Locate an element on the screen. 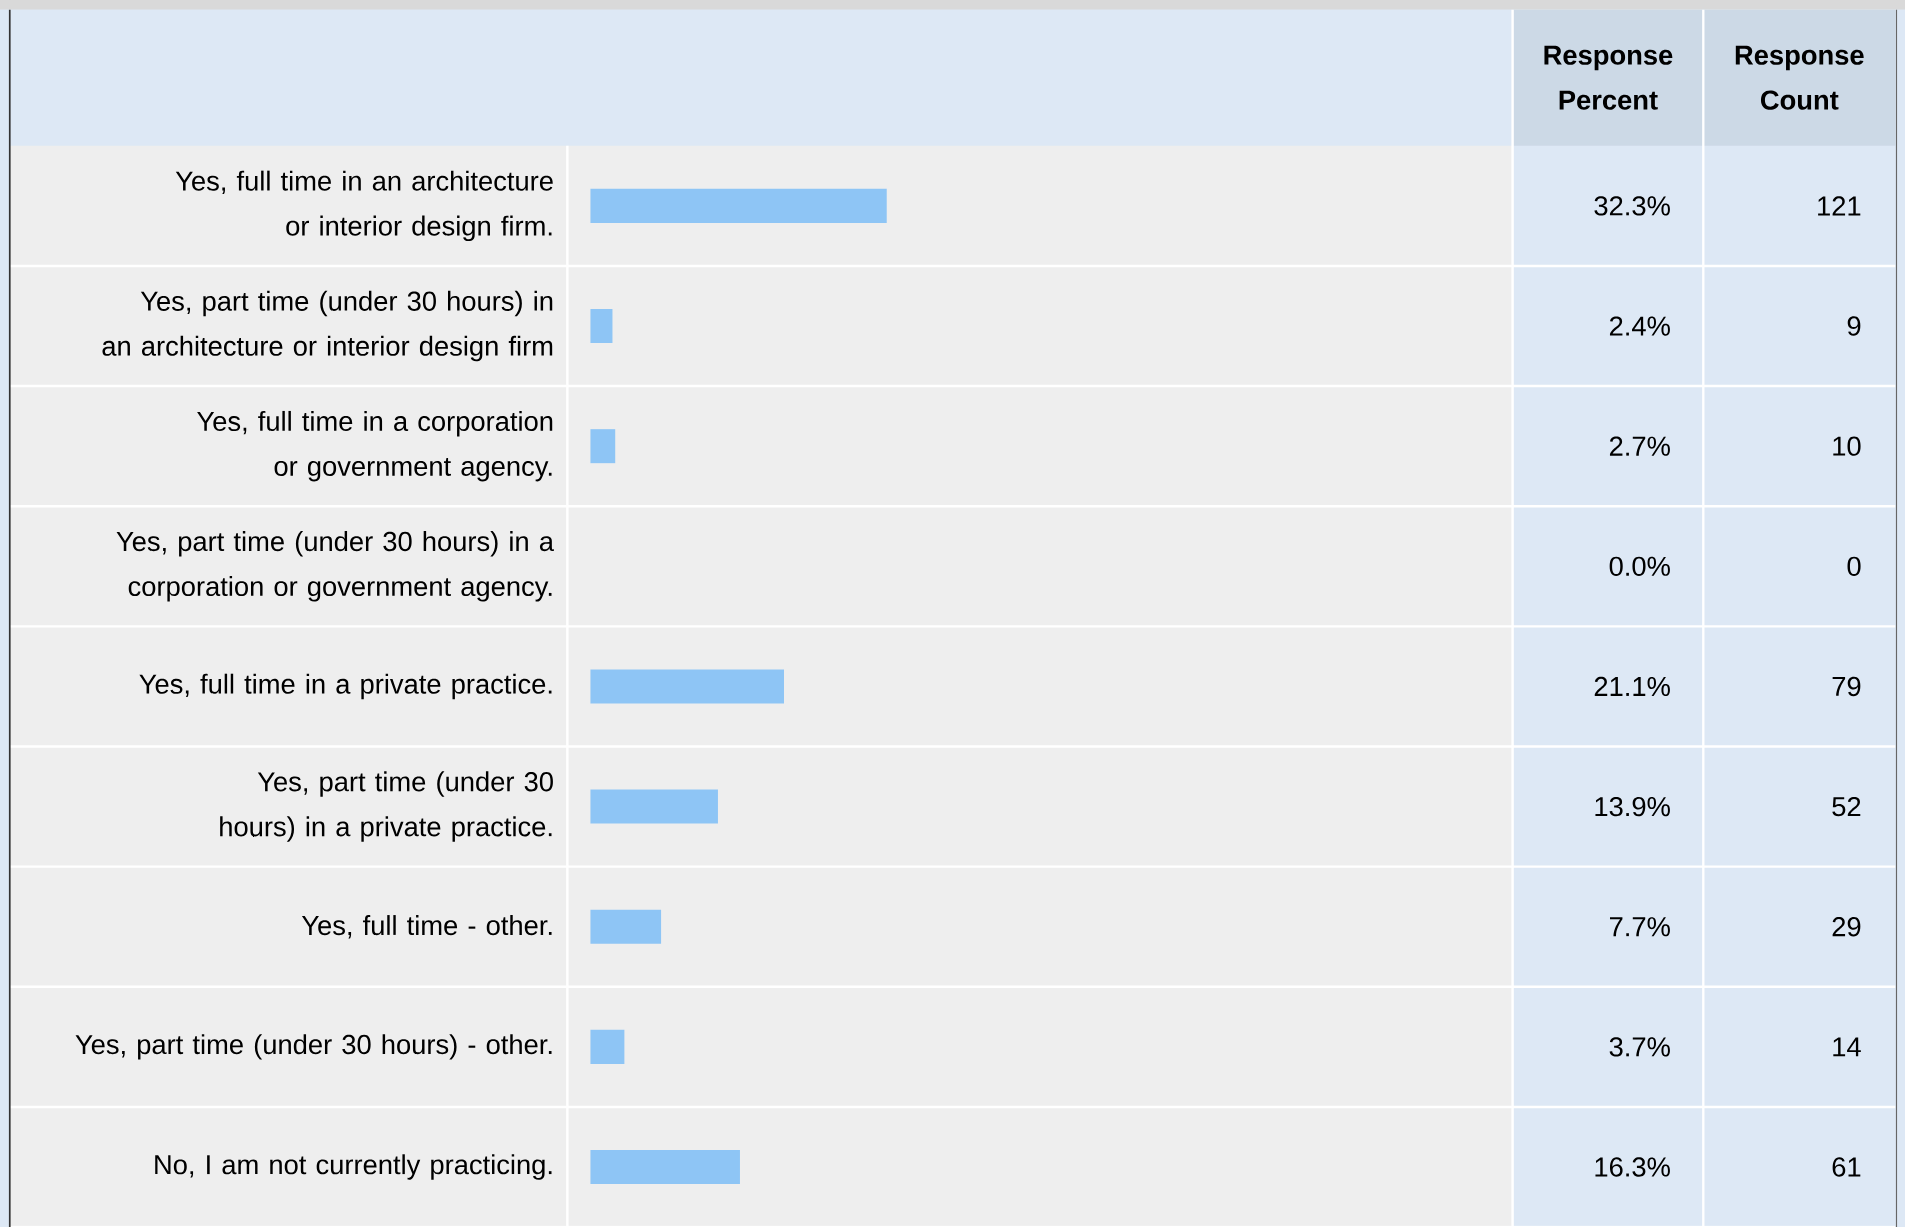 The width and height of the screenshot is (1905, 1227). data-label: 13.9% is located at coordinates (1632, 806).